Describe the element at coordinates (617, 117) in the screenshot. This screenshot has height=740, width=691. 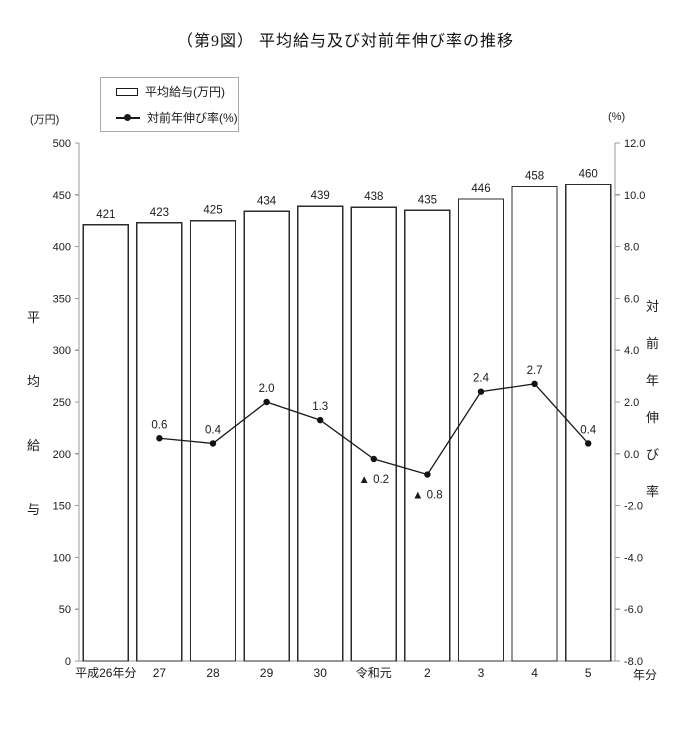
I see `right-axis-unit: (%)` at that location.